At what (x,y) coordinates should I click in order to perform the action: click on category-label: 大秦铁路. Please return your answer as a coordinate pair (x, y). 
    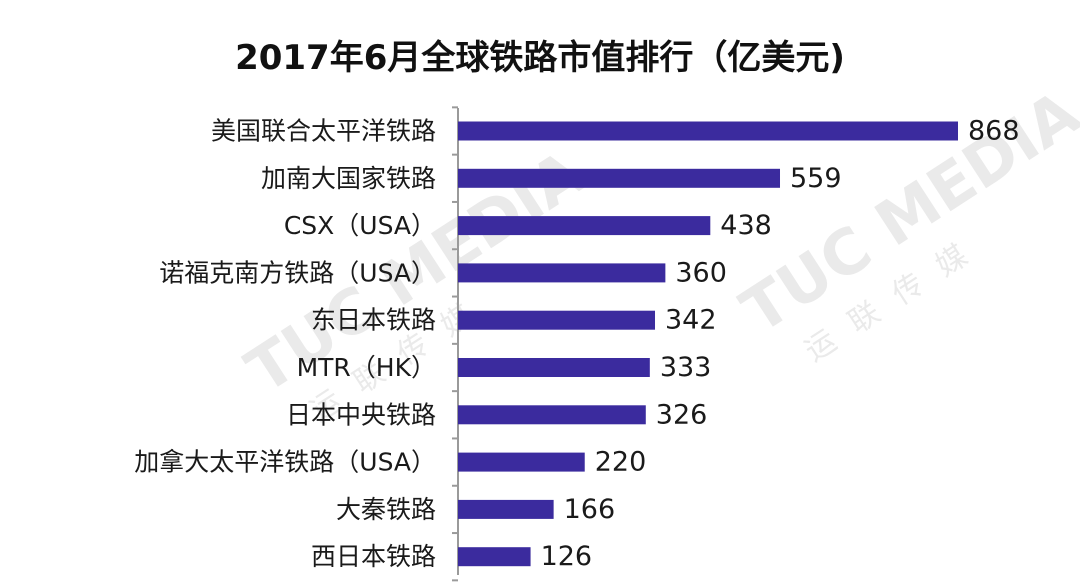
    Looking at the image, I should click on (386, 509).